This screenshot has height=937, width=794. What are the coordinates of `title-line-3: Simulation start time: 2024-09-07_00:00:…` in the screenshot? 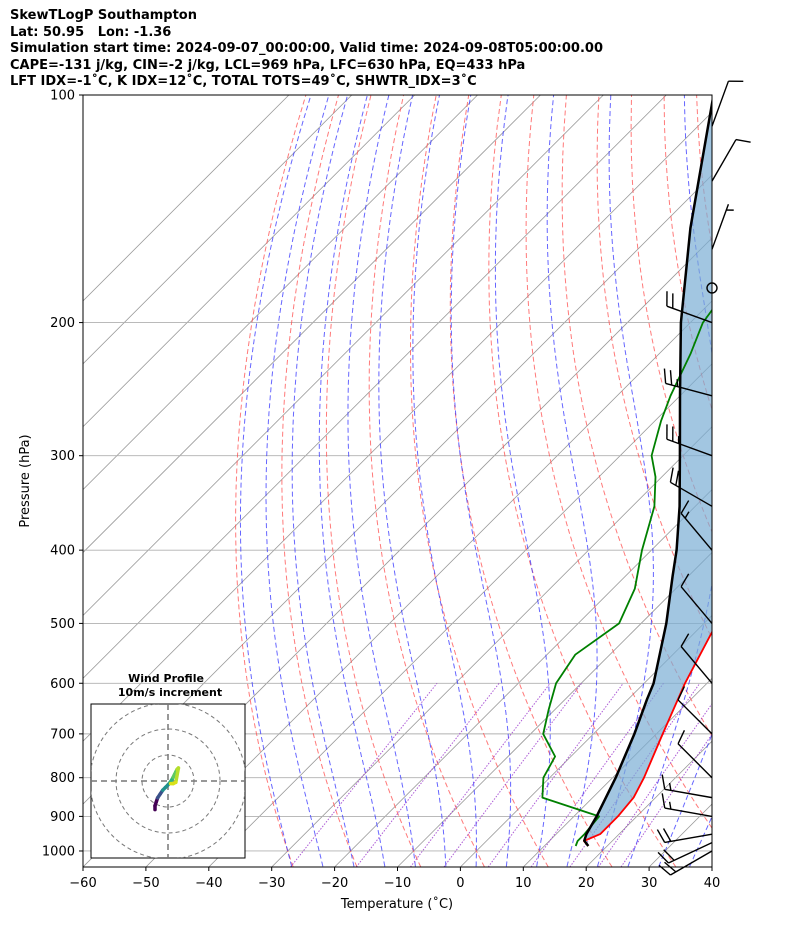 It's located at (306, 48).